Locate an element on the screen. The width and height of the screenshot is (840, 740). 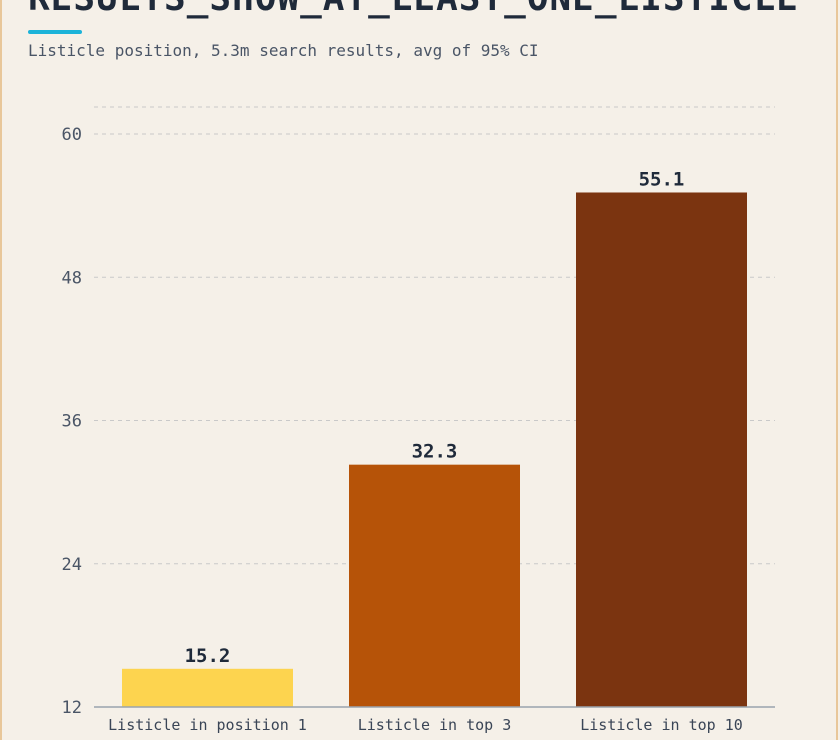
y-axis-ticks: 12 24 36 48 60 is located at coordinates (72, 421).